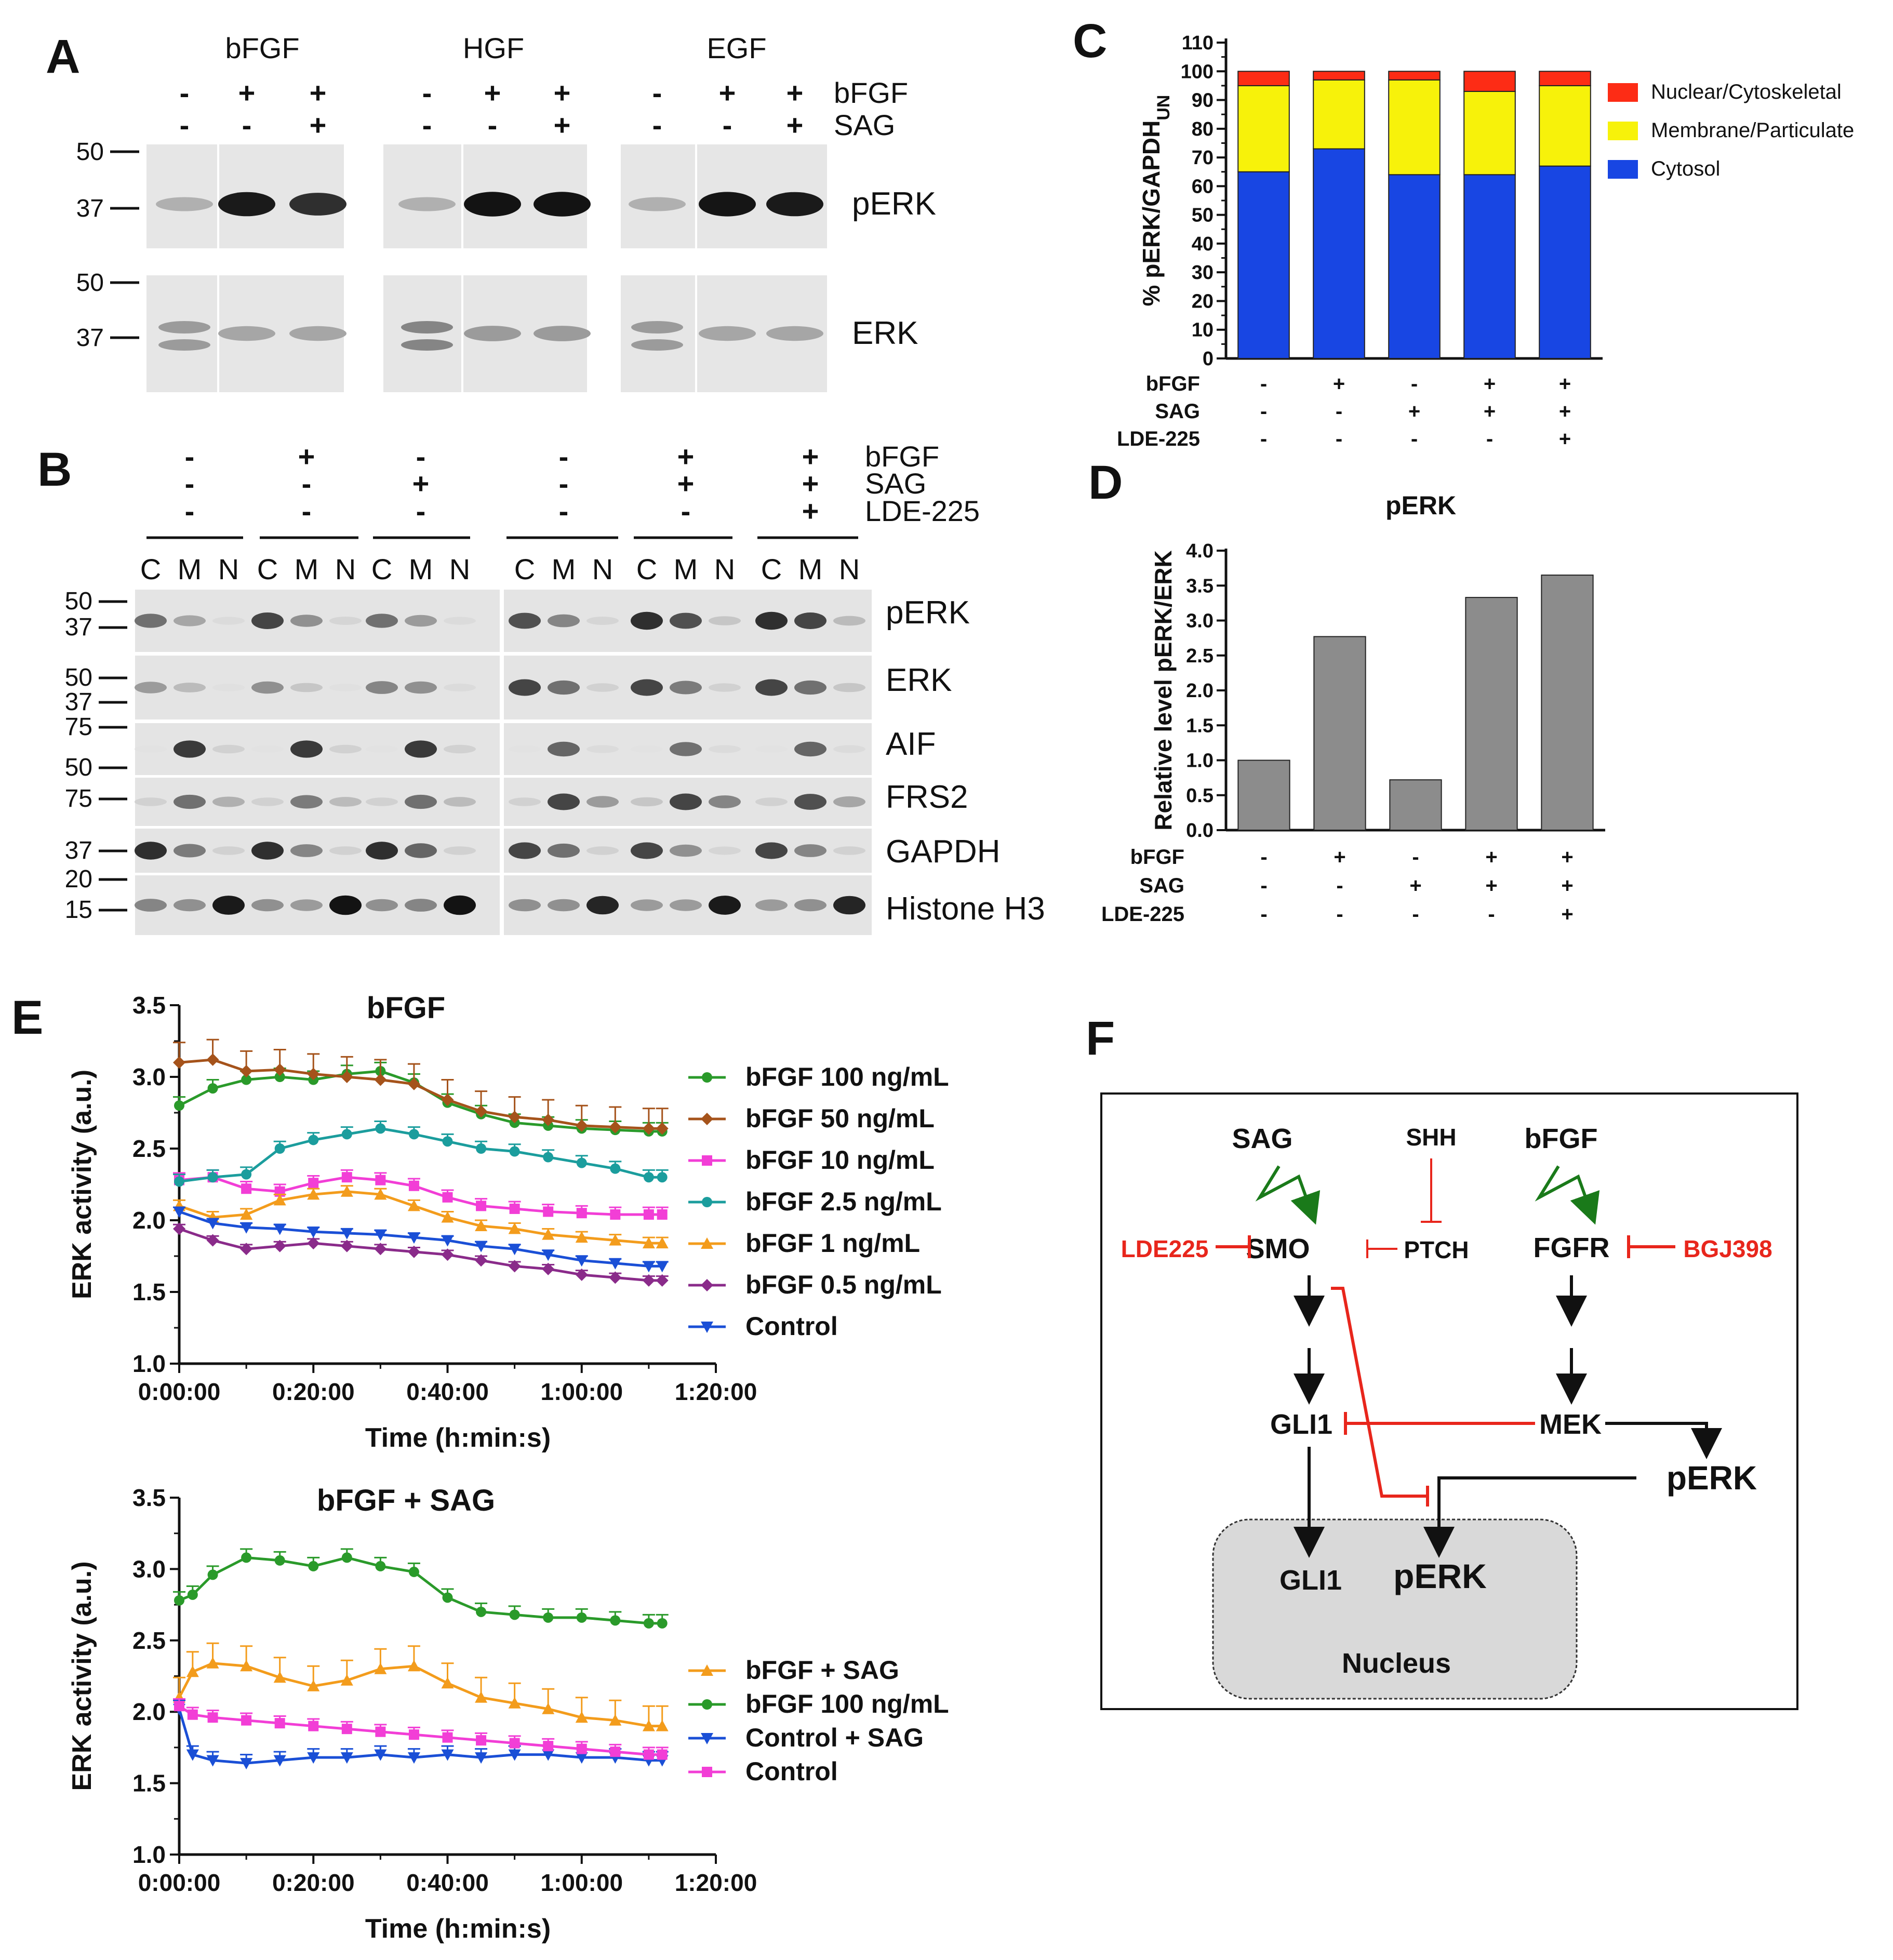  What do you see at coordinates (943, 852) in the screenshot?
I see `blot-row-label: GAPDH` at bounding box center [943, 852].